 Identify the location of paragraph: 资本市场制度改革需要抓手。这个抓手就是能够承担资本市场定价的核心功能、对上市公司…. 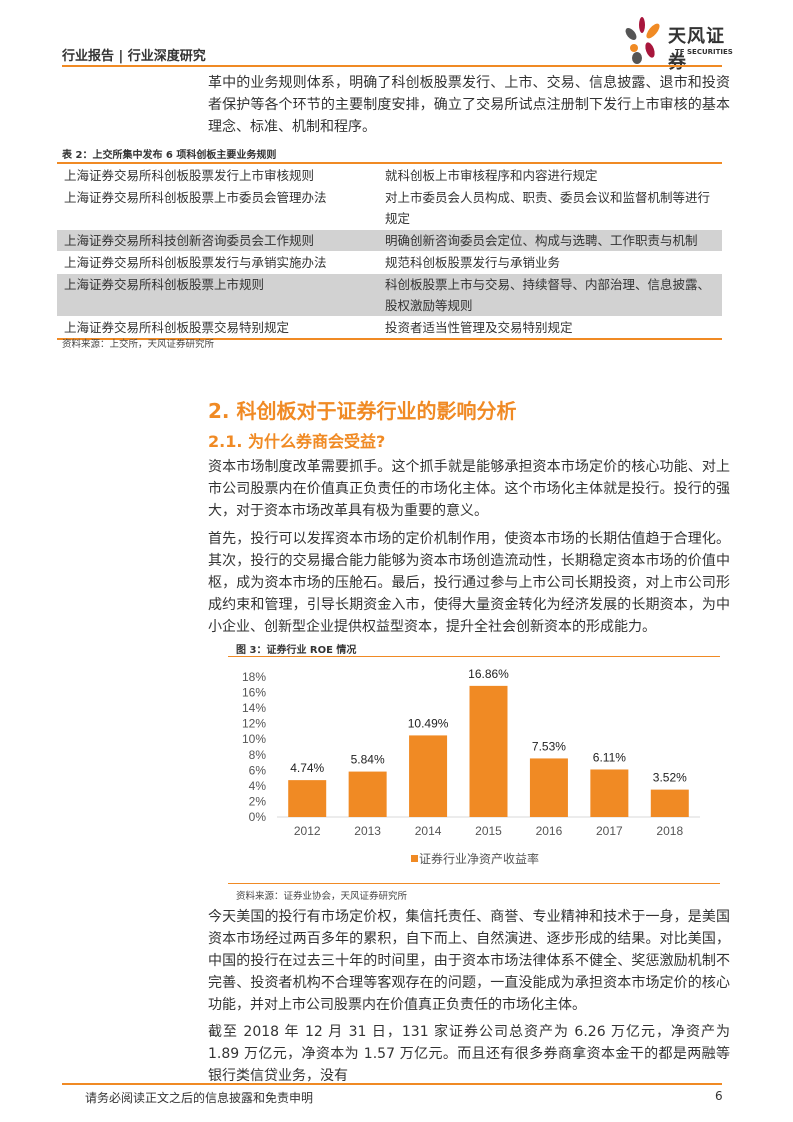
(469, 489).